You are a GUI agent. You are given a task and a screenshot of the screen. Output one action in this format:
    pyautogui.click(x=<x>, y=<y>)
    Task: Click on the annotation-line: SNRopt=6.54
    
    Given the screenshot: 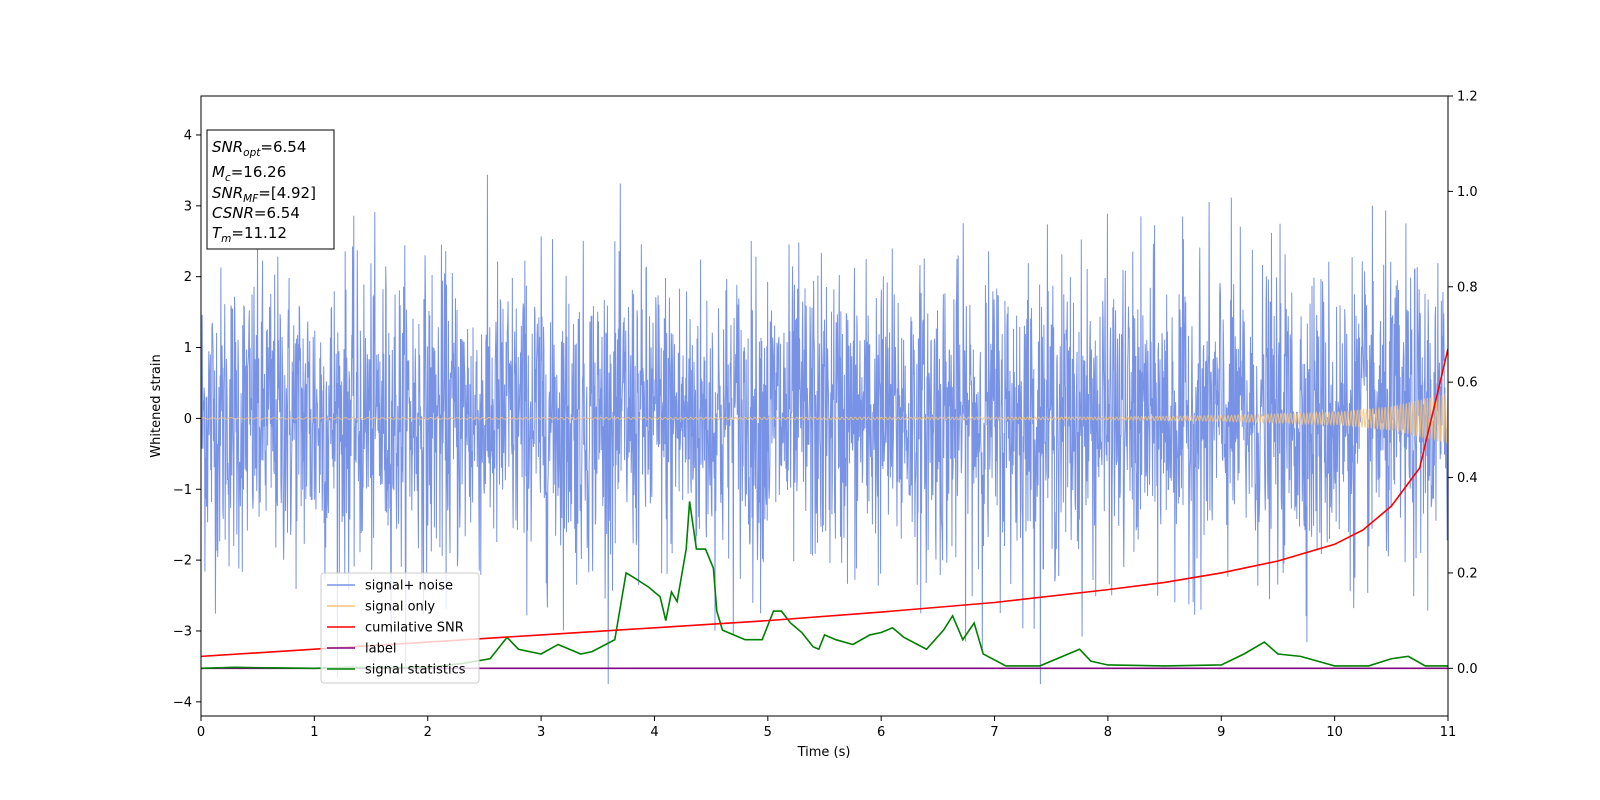 What is the action you would take?
    pyautogui.click(x=259, y=148)
    